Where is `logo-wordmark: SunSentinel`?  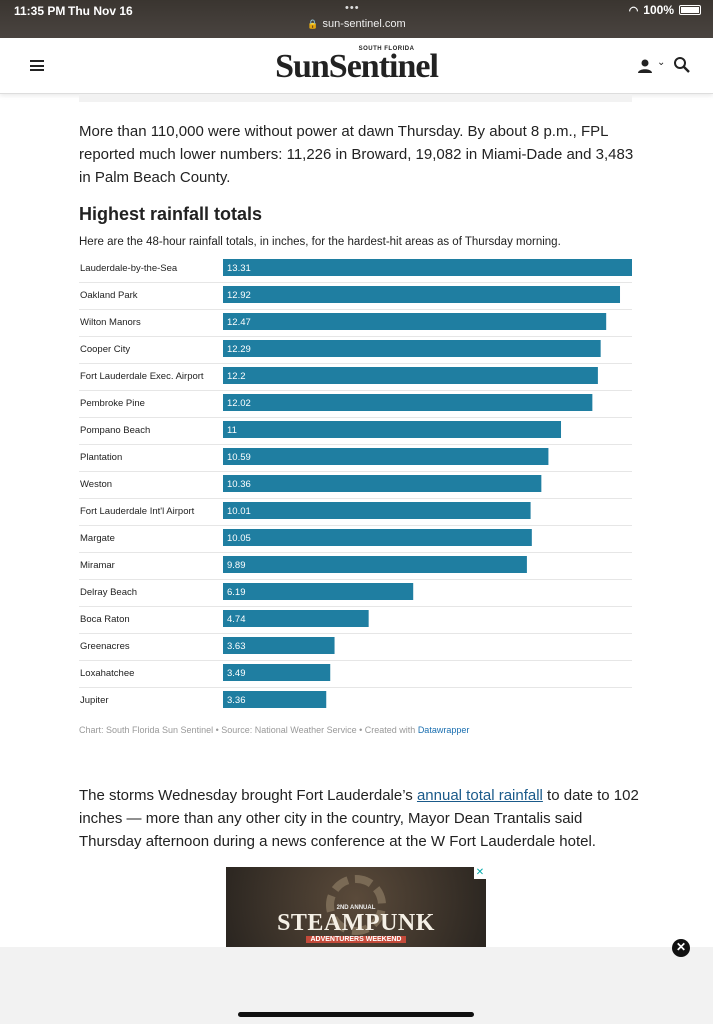
logo-wordmark: SunSentinel is located at coordinates (357, 66).